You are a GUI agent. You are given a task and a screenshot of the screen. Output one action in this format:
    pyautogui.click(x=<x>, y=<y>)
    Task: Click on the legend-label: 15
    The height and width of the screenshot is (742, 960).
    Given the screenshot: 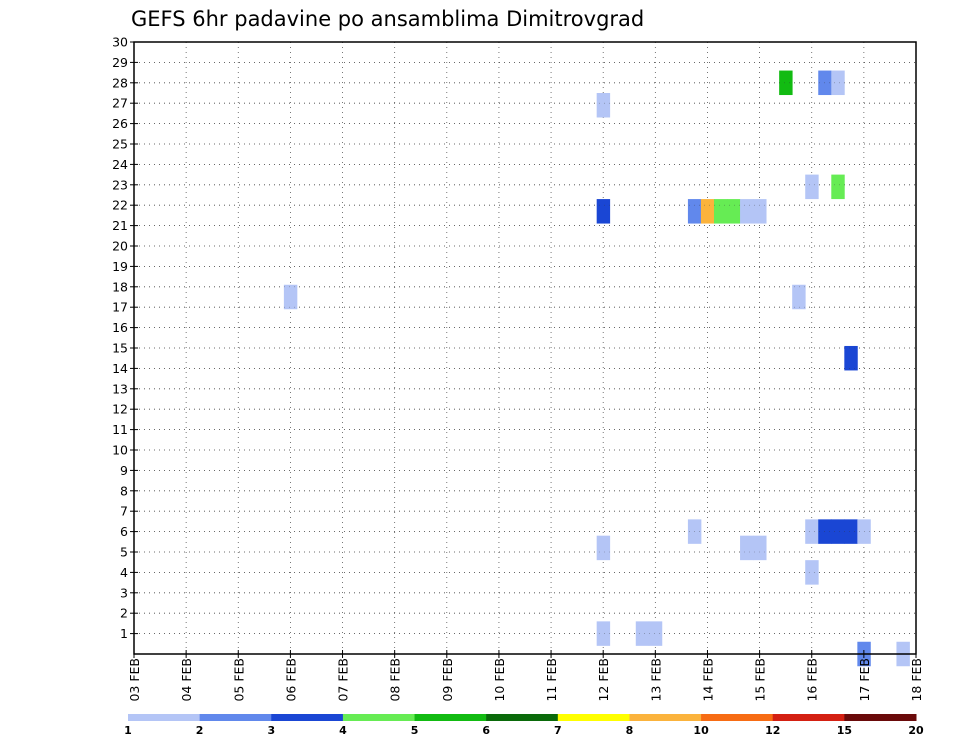 What is the action you would take?
    pyautogui.click(x=844, y=730)
    